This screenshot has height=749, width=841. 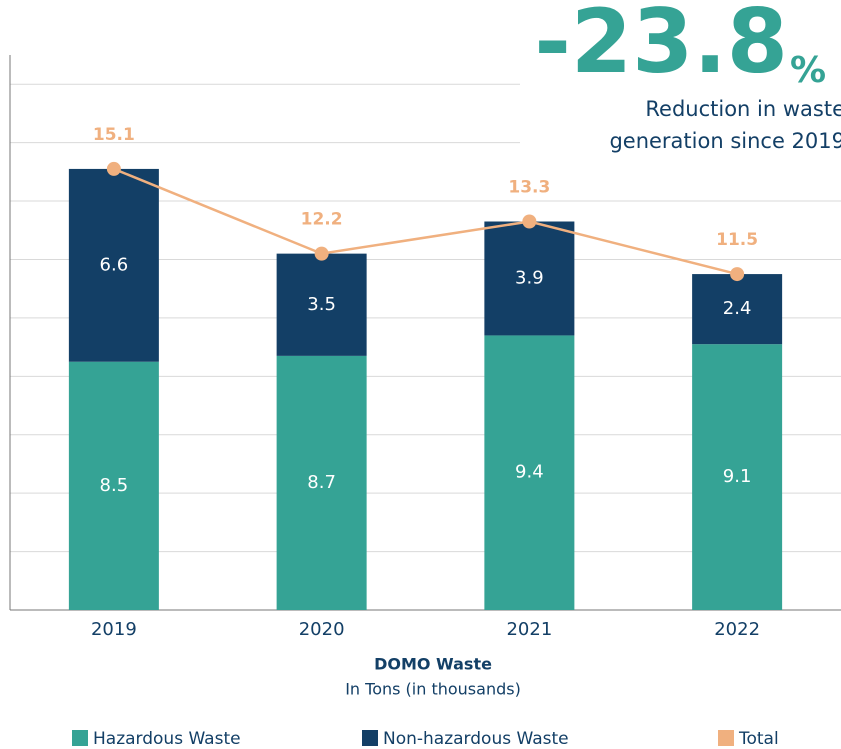 I want to click on x-tick-label: 2020, so click(x=322, y=629).